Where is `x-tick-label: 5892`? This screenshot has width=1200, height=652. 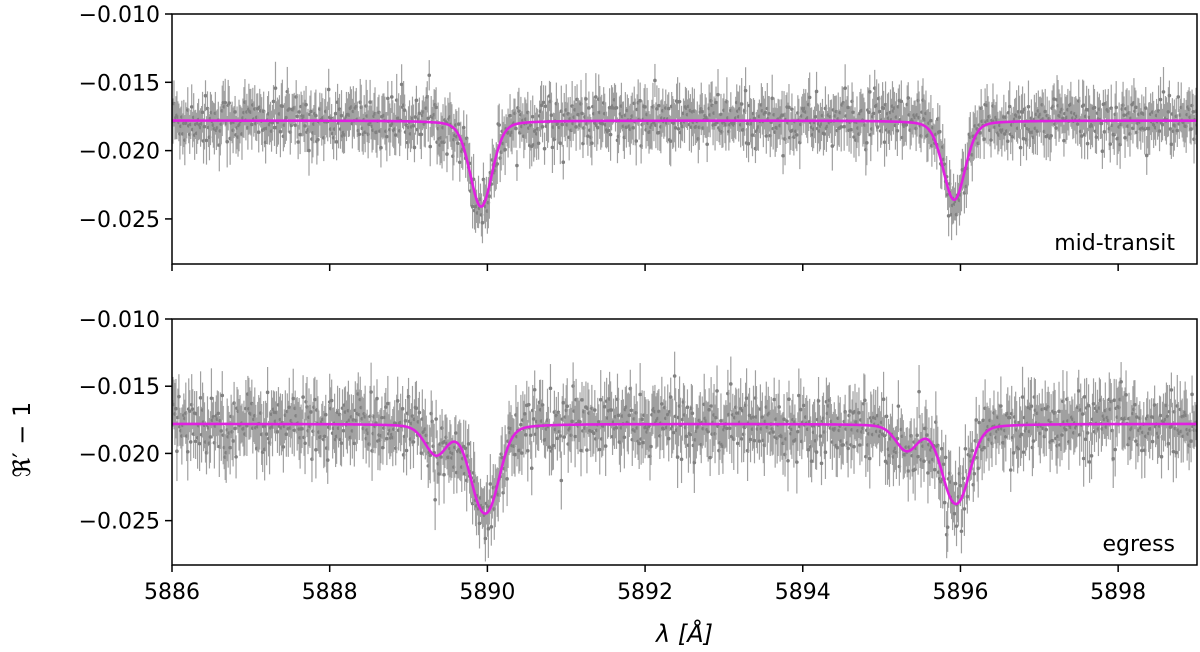
x-tick-label: 5892 is located at coordinates (645, 592).